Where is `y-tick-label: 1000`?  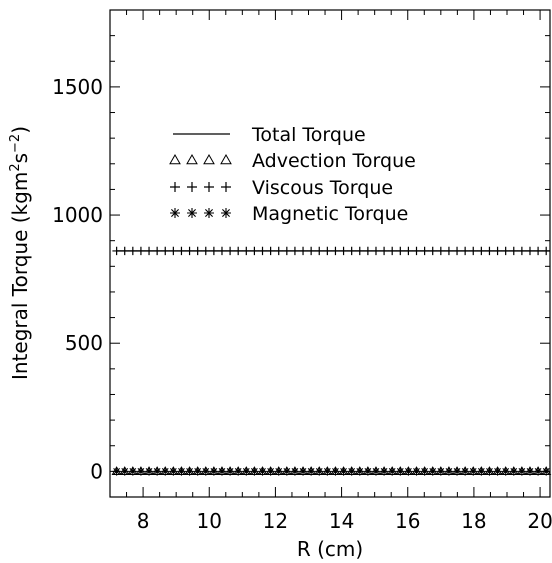 y-tick-label: 1000 is located at coordinates (77, 215).